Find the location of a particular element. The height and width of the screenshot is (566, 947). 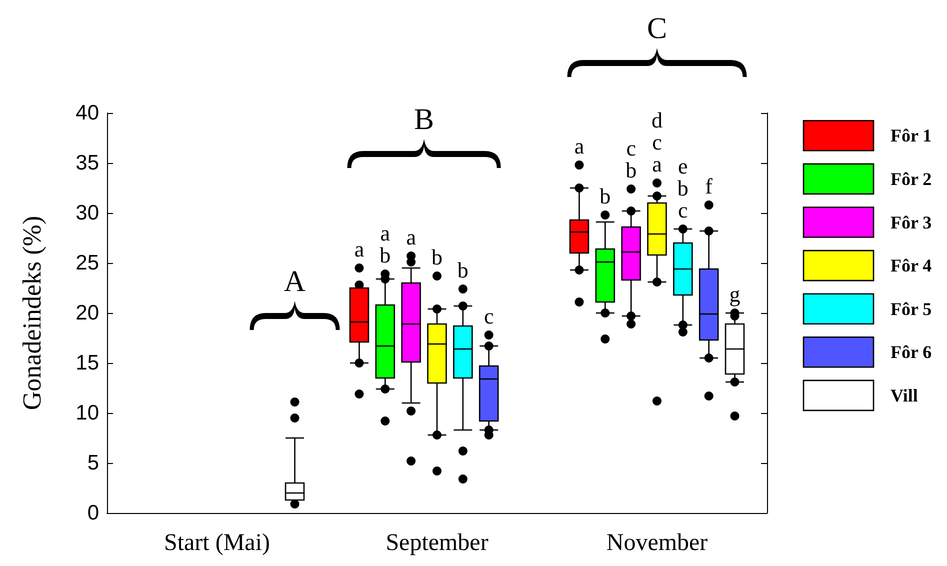

legend-label: Fôr 2 is located at coordinates (911, 178).